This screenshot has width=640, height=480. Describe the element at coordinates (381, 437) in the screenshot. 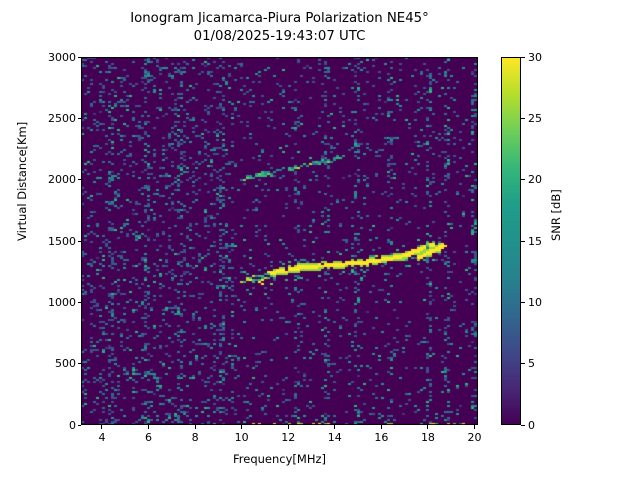

I see `x-tick-label: 16` at that location.